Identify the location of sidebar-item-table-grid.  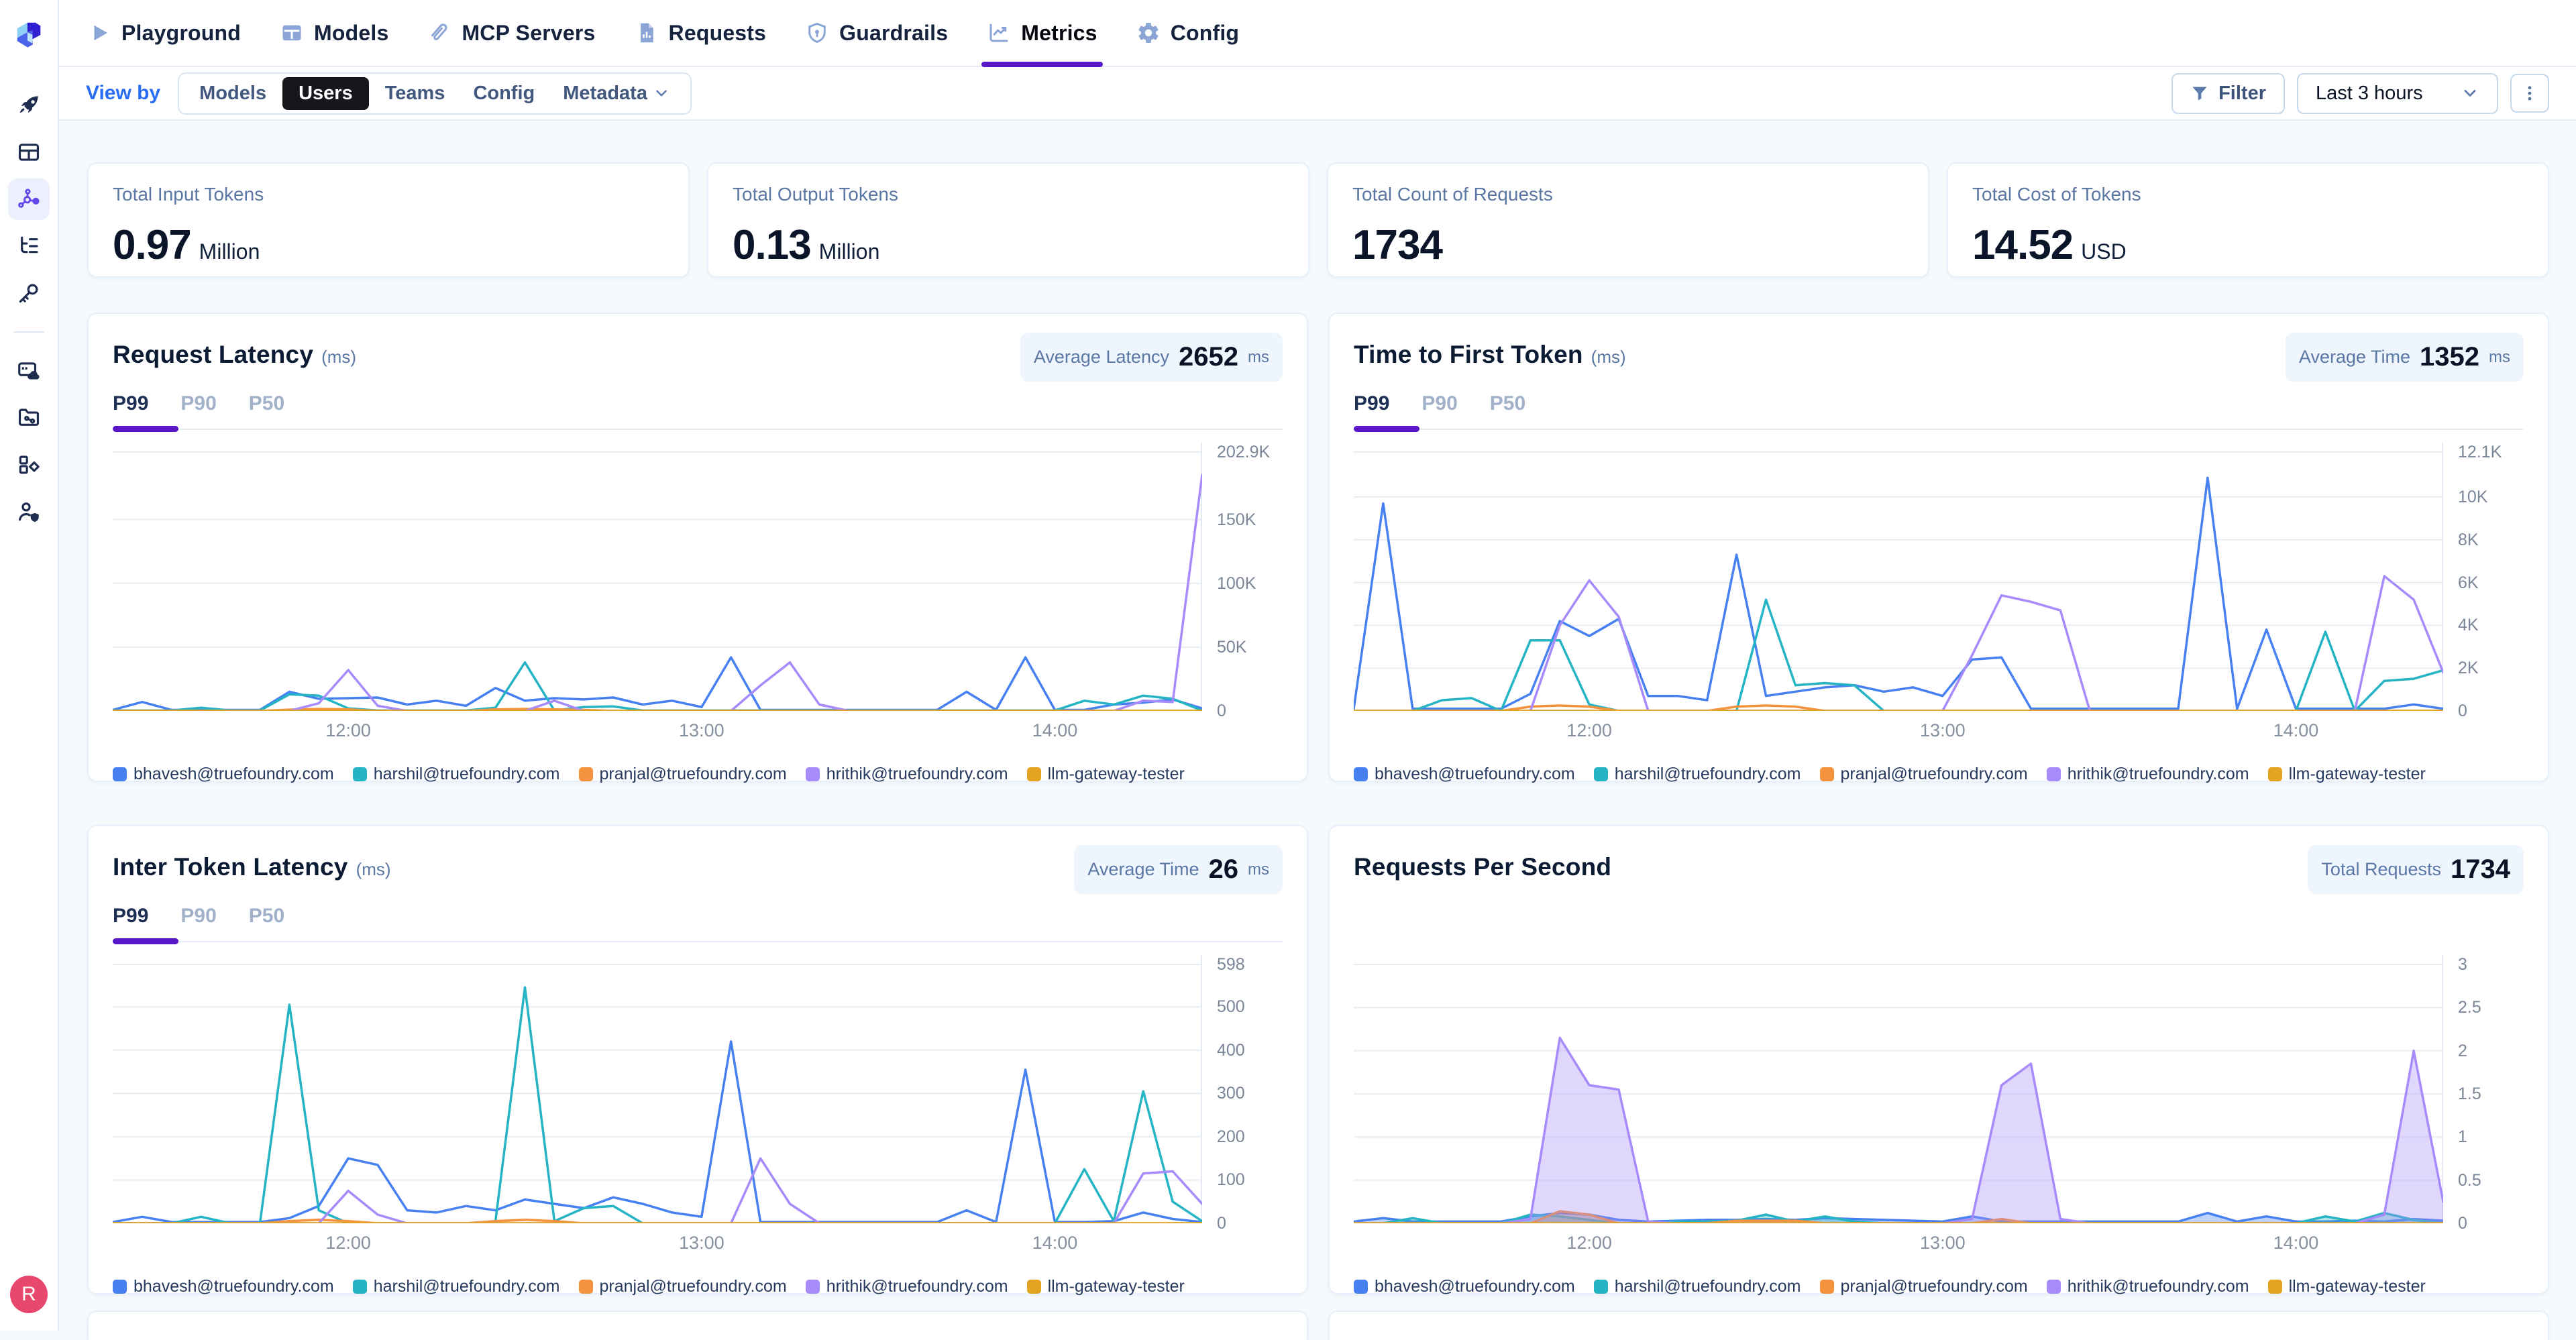
(29, 152).